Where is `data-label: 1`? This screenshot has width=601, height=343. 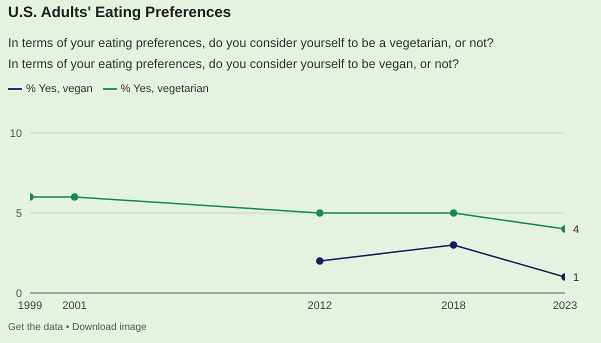 data-label: 1 is located at coordinates (576, 278).